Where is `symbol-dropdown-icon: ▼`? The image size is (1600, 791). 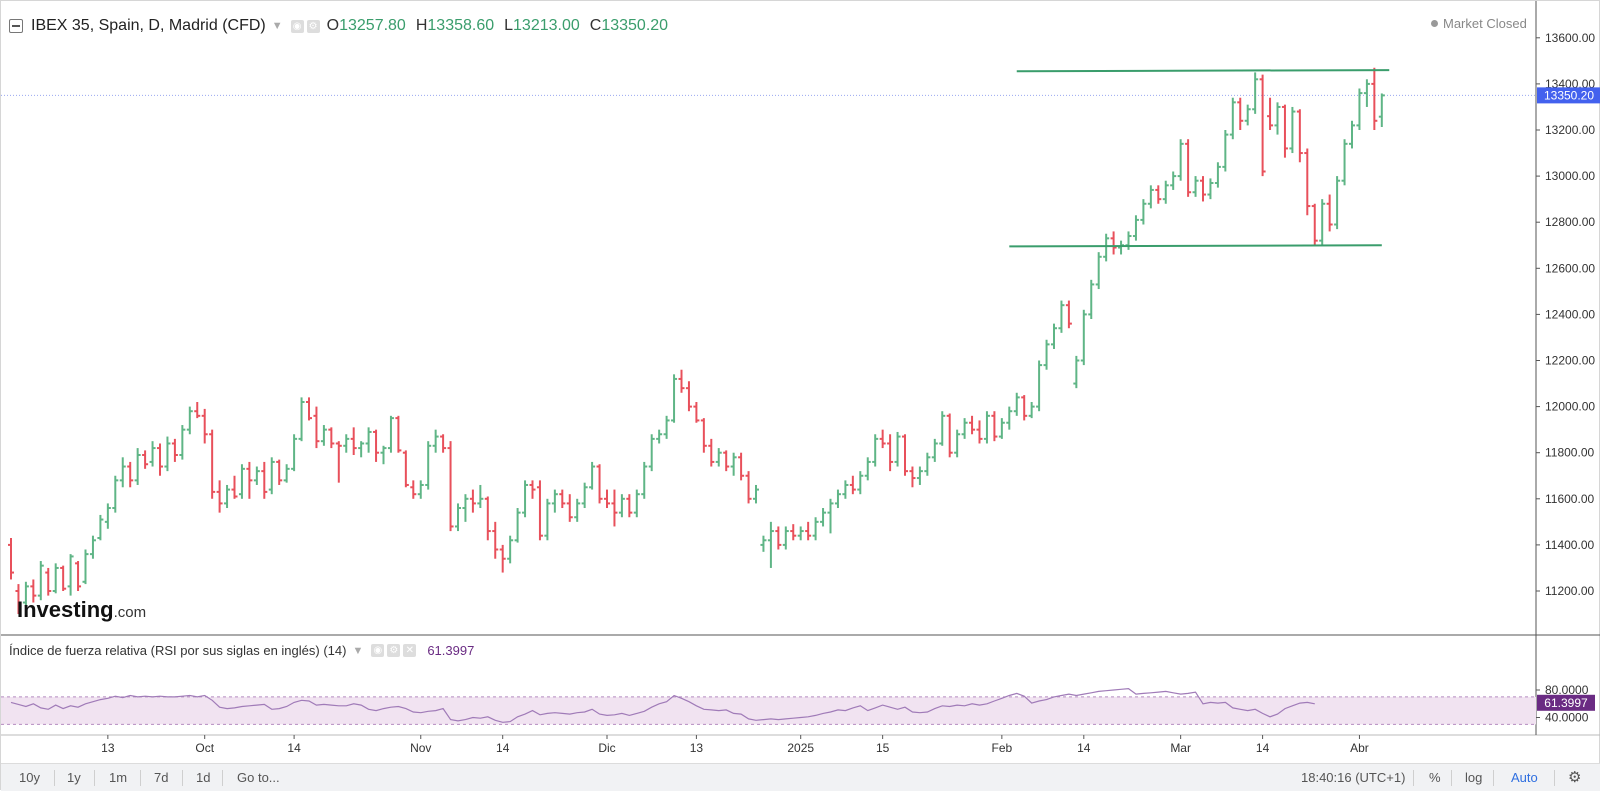 symbol-dropdown-icon: ▼ is located at coordinates (277, 26).